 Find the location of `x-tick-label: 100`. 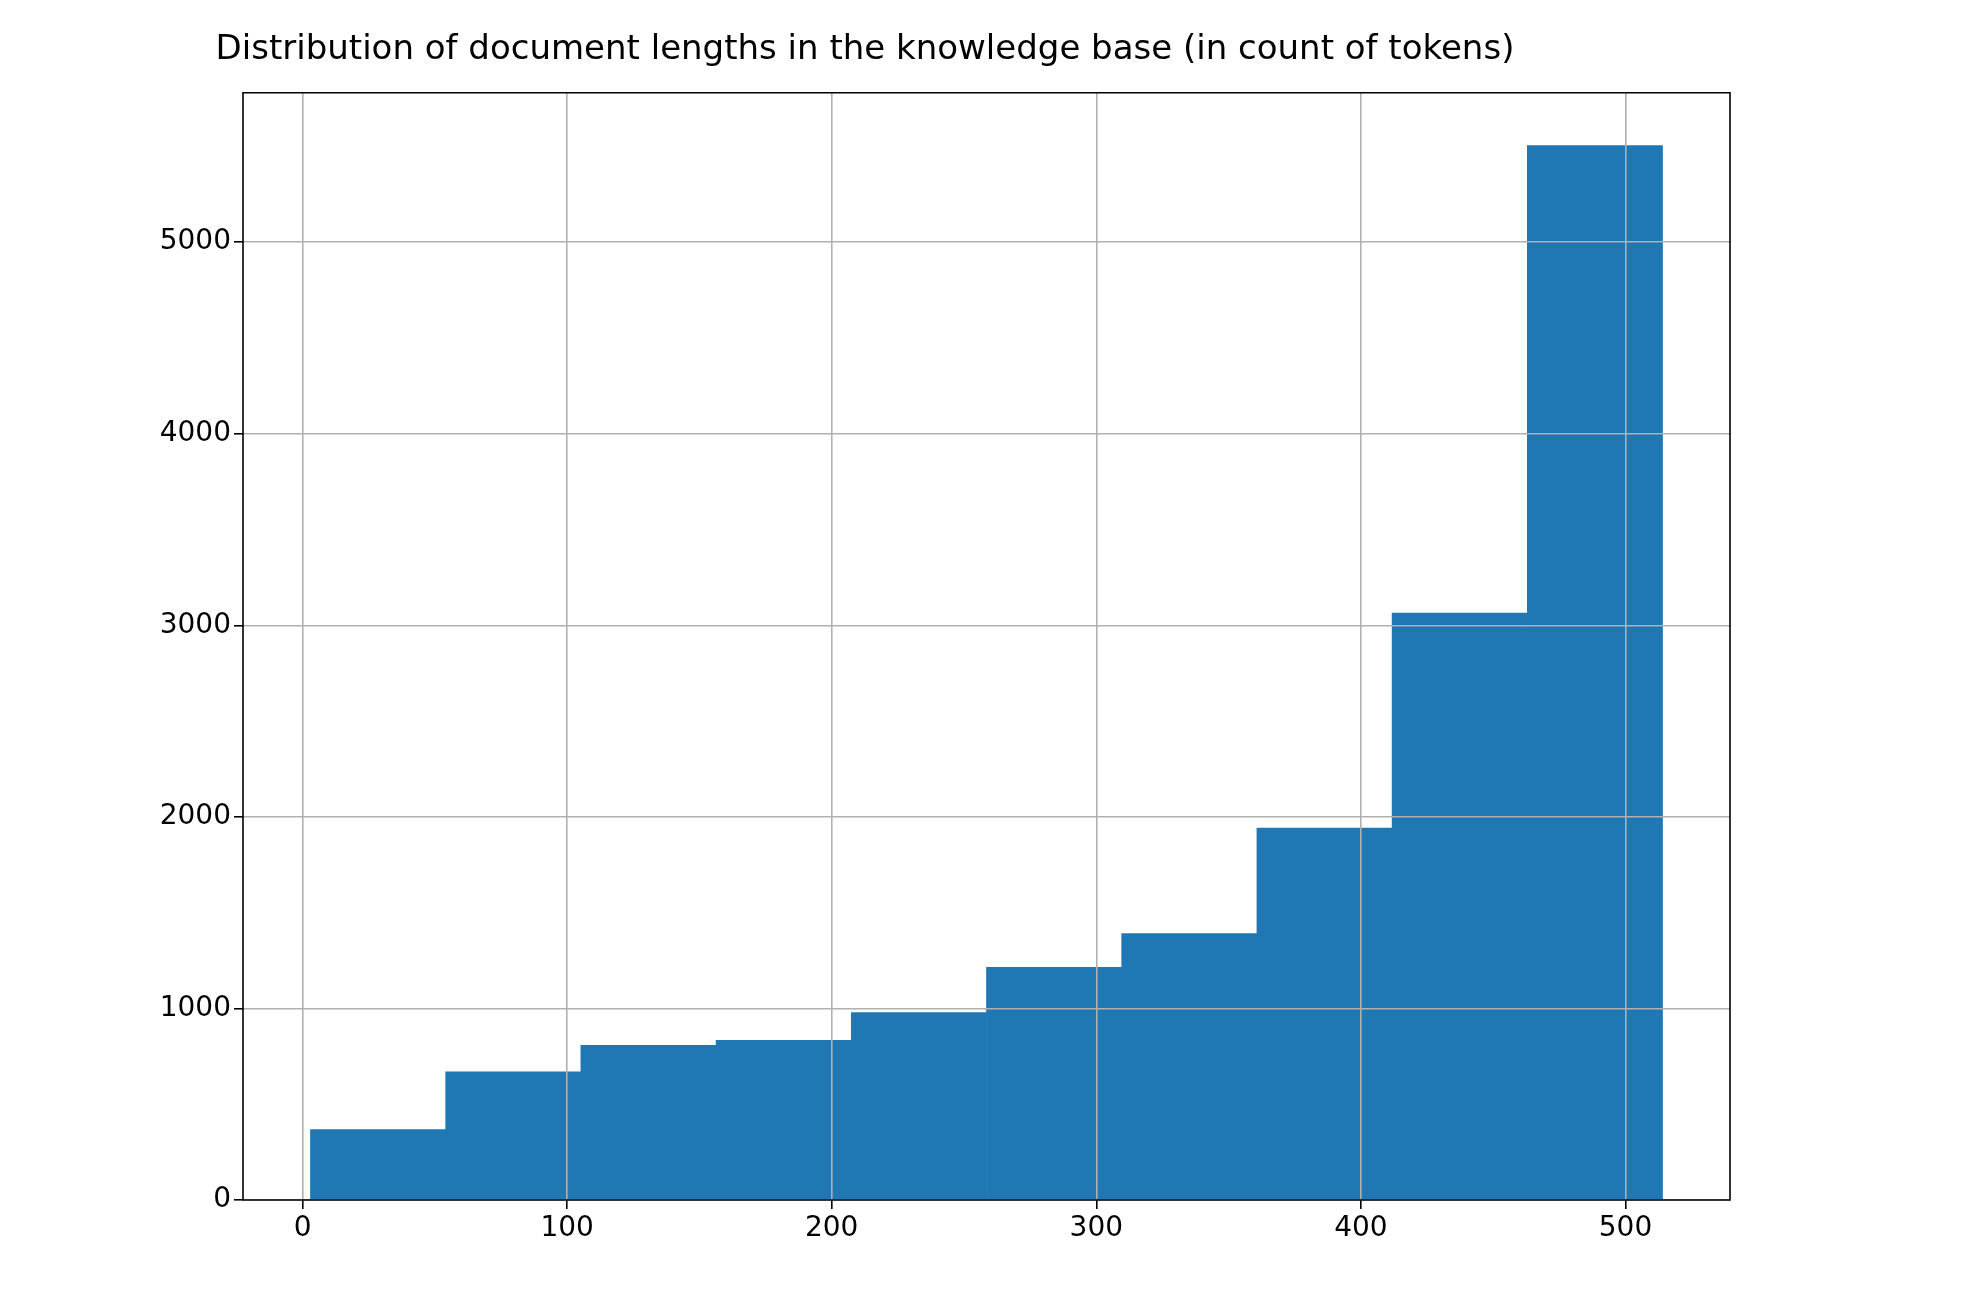

x-tick-label: 100 is located at coordinates (567, 1227).